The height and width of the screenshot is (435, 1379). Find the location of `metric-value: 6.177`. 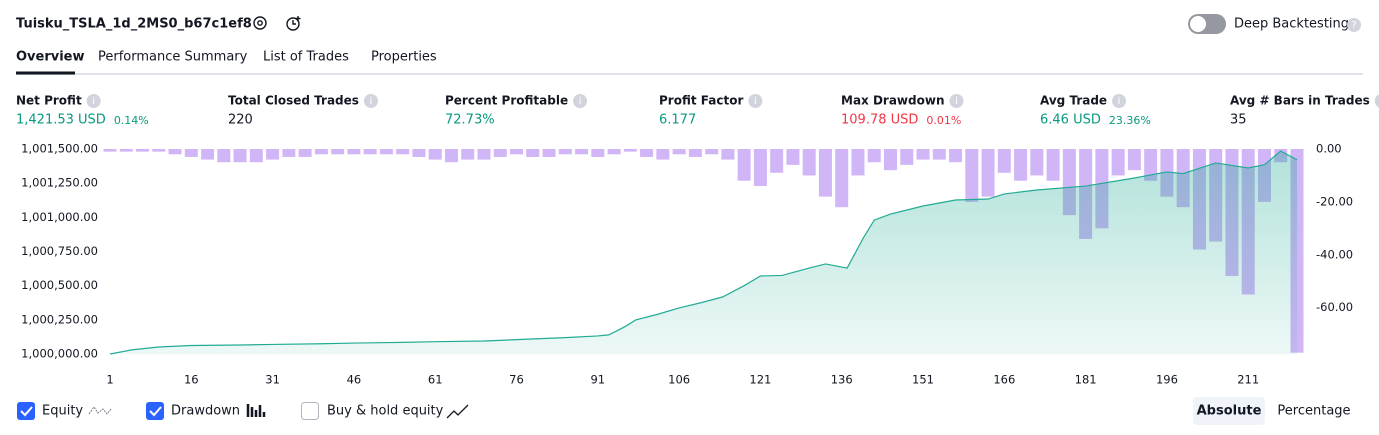

metric-value: 6.177 is located at coordinates (677, 120).